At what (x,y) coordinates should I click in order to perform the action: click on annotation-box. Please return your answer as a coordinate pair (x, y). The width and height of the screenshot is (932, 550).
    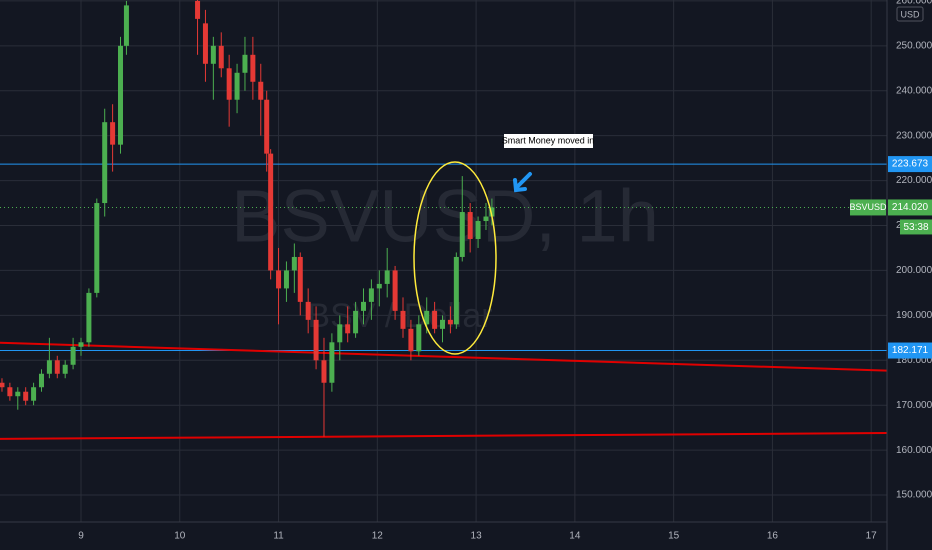
    Looking at the image, I should click on (548, 141).